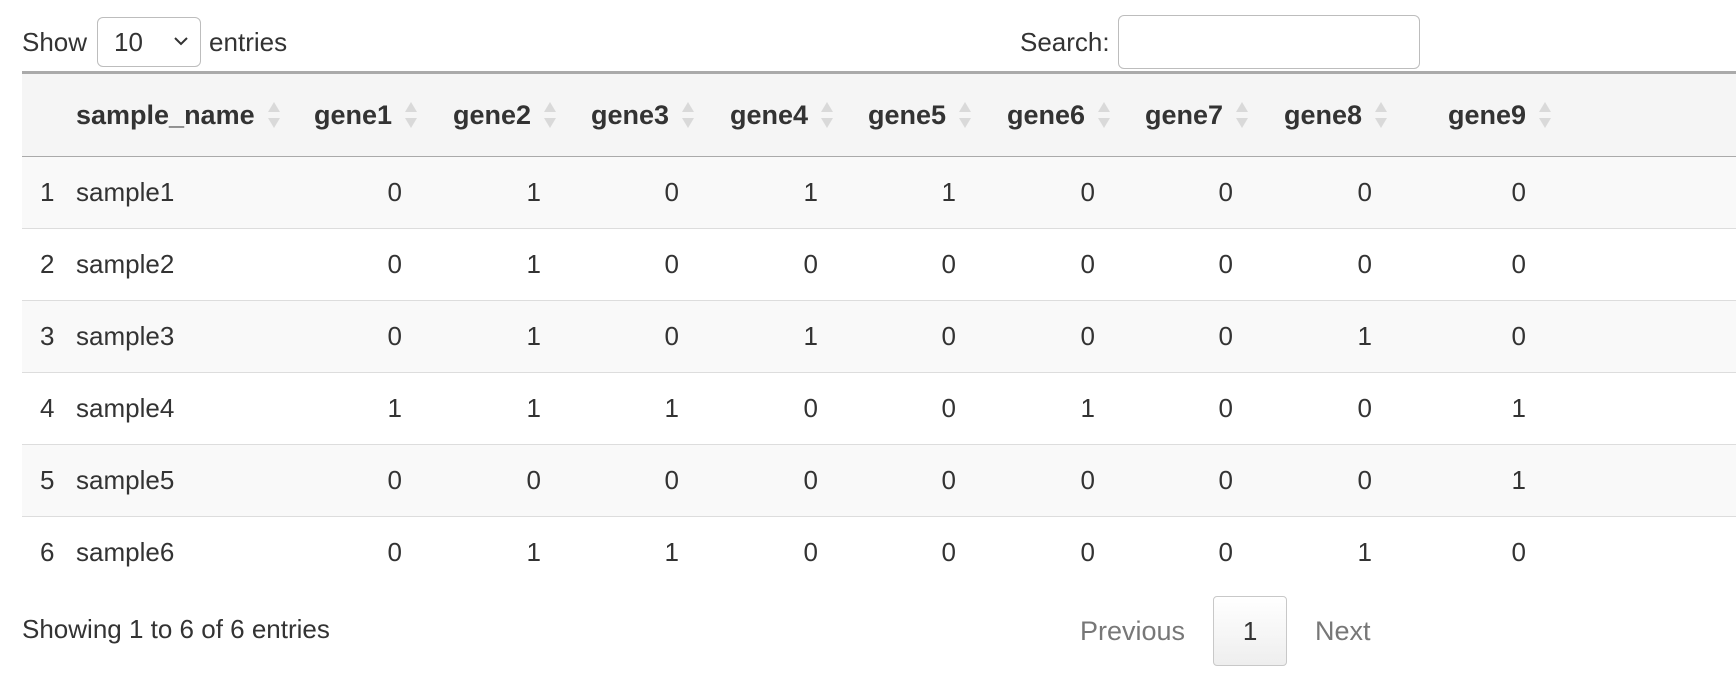  Describe the element at coordinates (948, 192) in the screenshot. I see `cell-gene5: 1` at that location.